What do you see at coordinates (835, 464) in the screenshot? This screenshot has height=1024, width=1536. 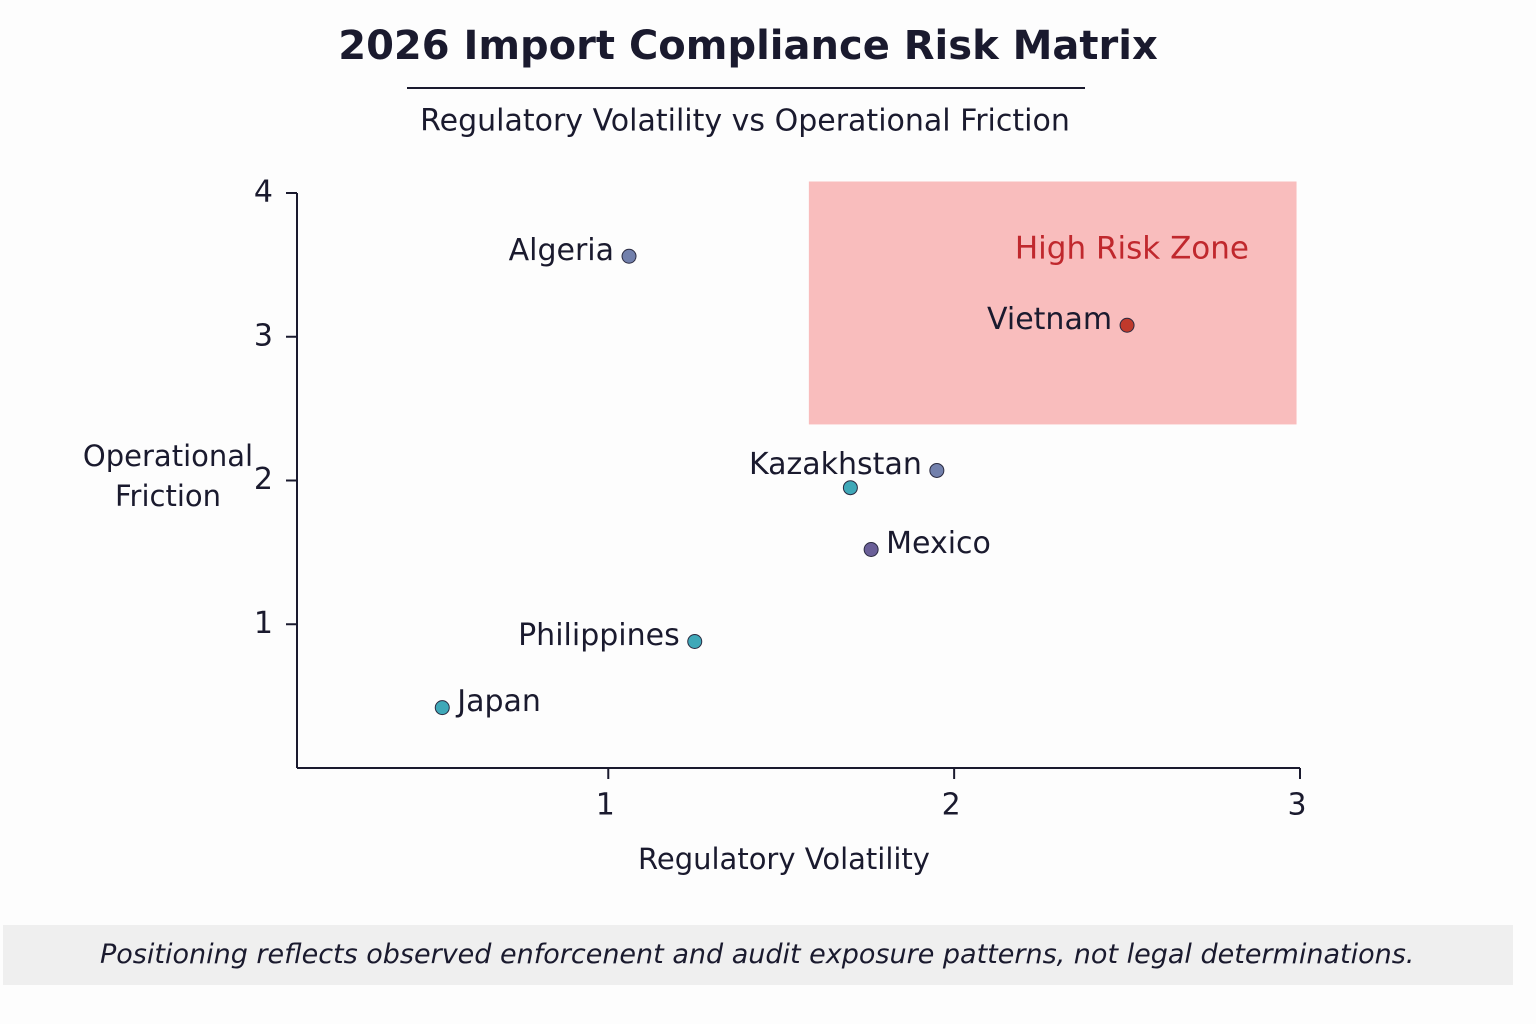 I see `point-label: Kazakhstan` at bounding box center [835, 464].